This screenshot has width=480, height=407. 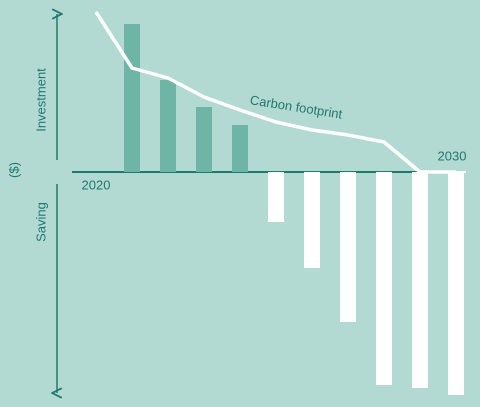 I want to click on x-tick-label: 2020, so click(x=96, y=184).